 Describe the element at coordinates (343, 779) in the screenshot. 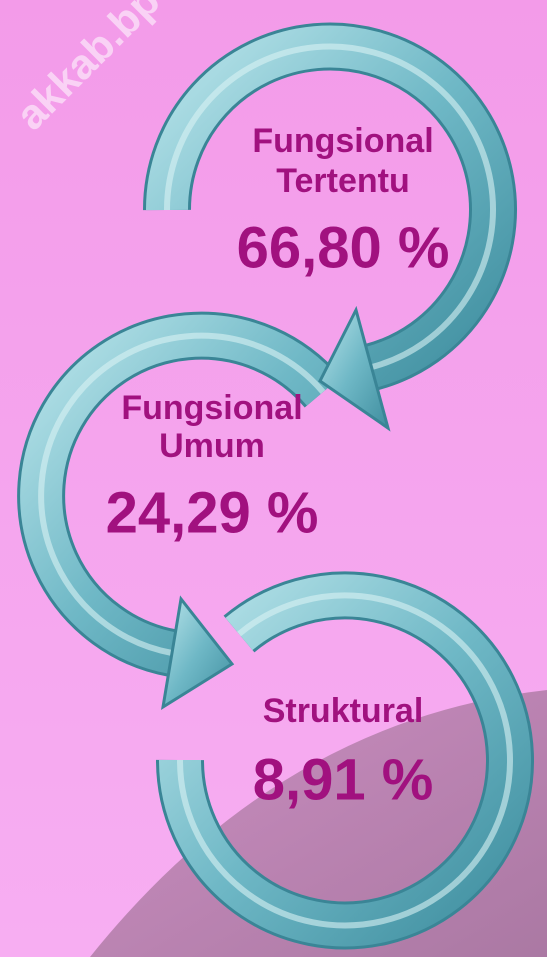

I see `item-percent: 8,91 %` at that location.